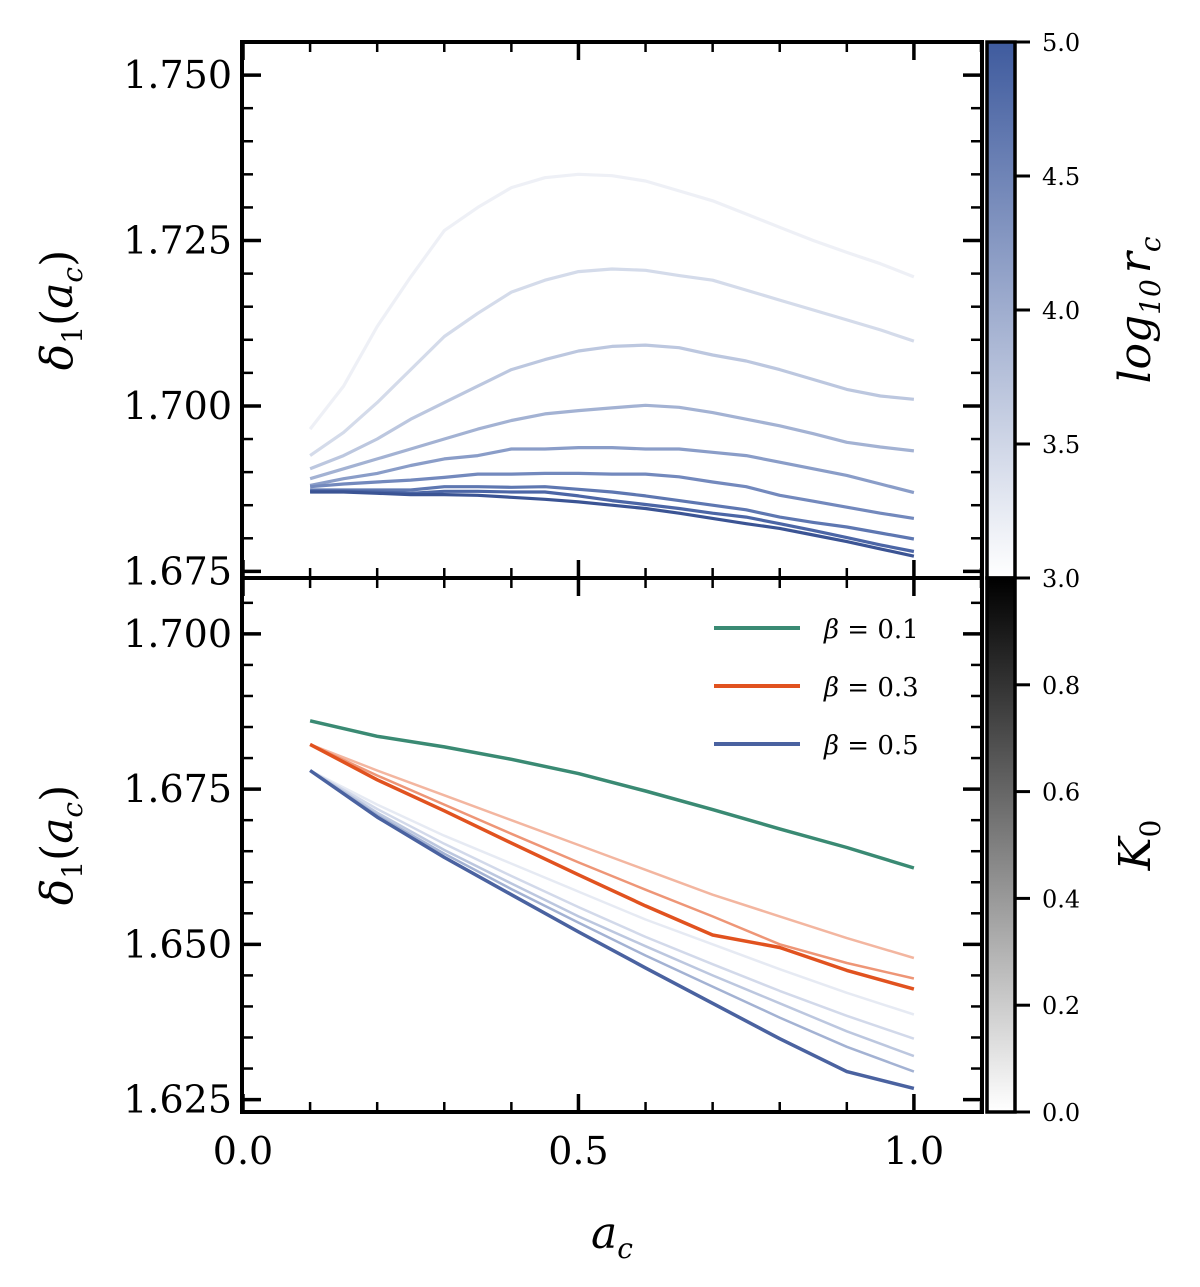  What do you see at coordinates (914, 1151) in the screenshot?
I see `x-tick-label: 1.0` at bounding box center [914, 1151].